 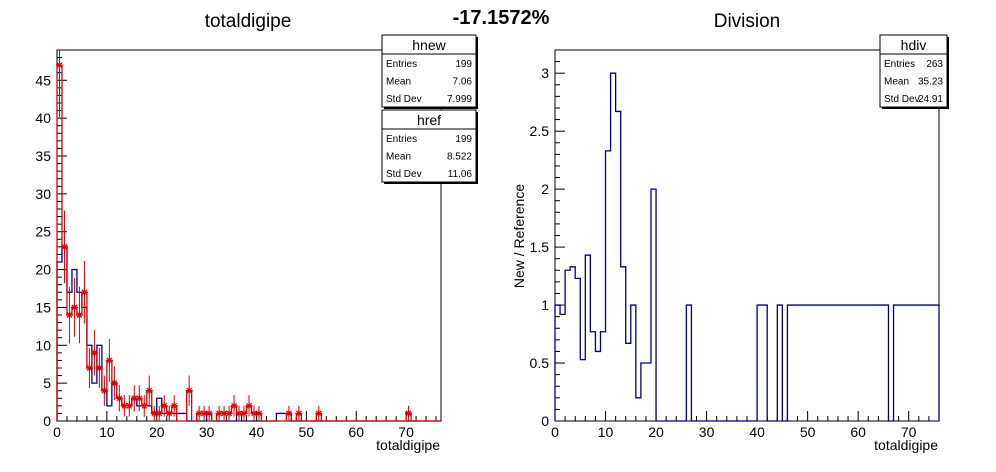 What do you see at coordinates (930, 99) in the screenshot?
I see `stats-value: 24.91` at bounding box center [930, 99].